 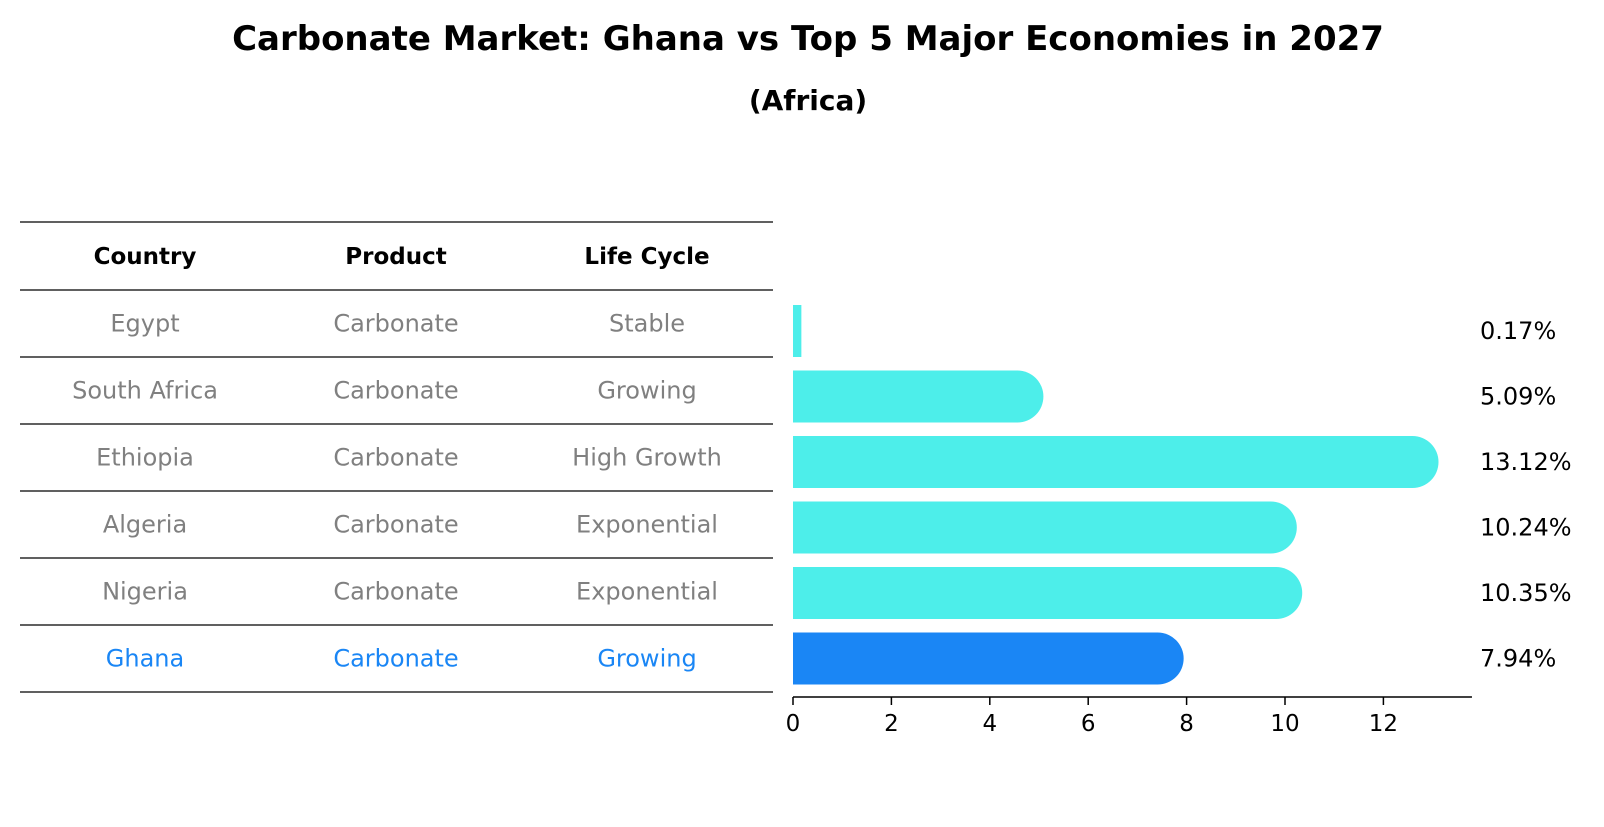 What do you see at coordinates (145, 391) in the screenshot?
I see `table-cell-country: South Africa` at bounding box center [145, 391].